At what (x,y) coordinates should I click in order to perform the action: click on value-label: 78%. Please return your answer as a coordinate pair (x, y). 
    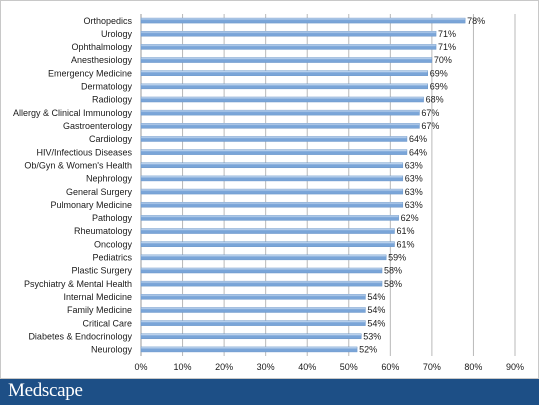
    Looking at the image, I should click on (476, 21).